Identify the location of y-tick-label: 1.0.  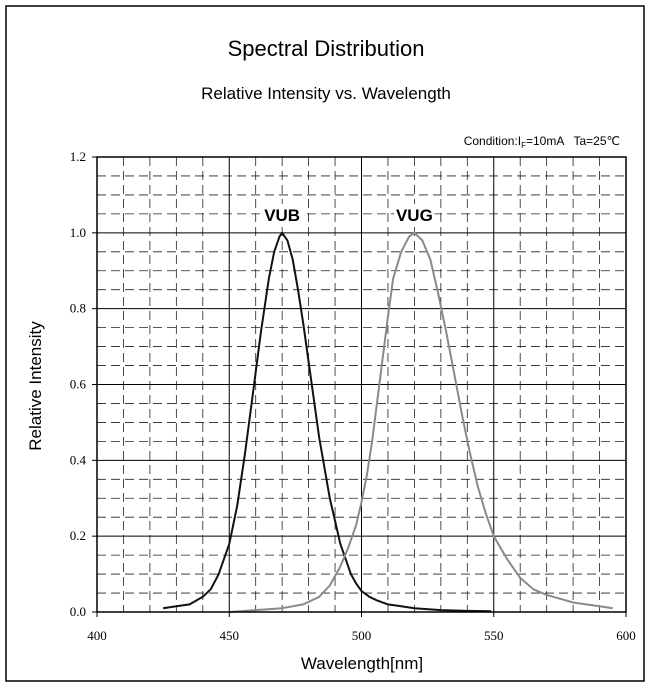
(78, 232).